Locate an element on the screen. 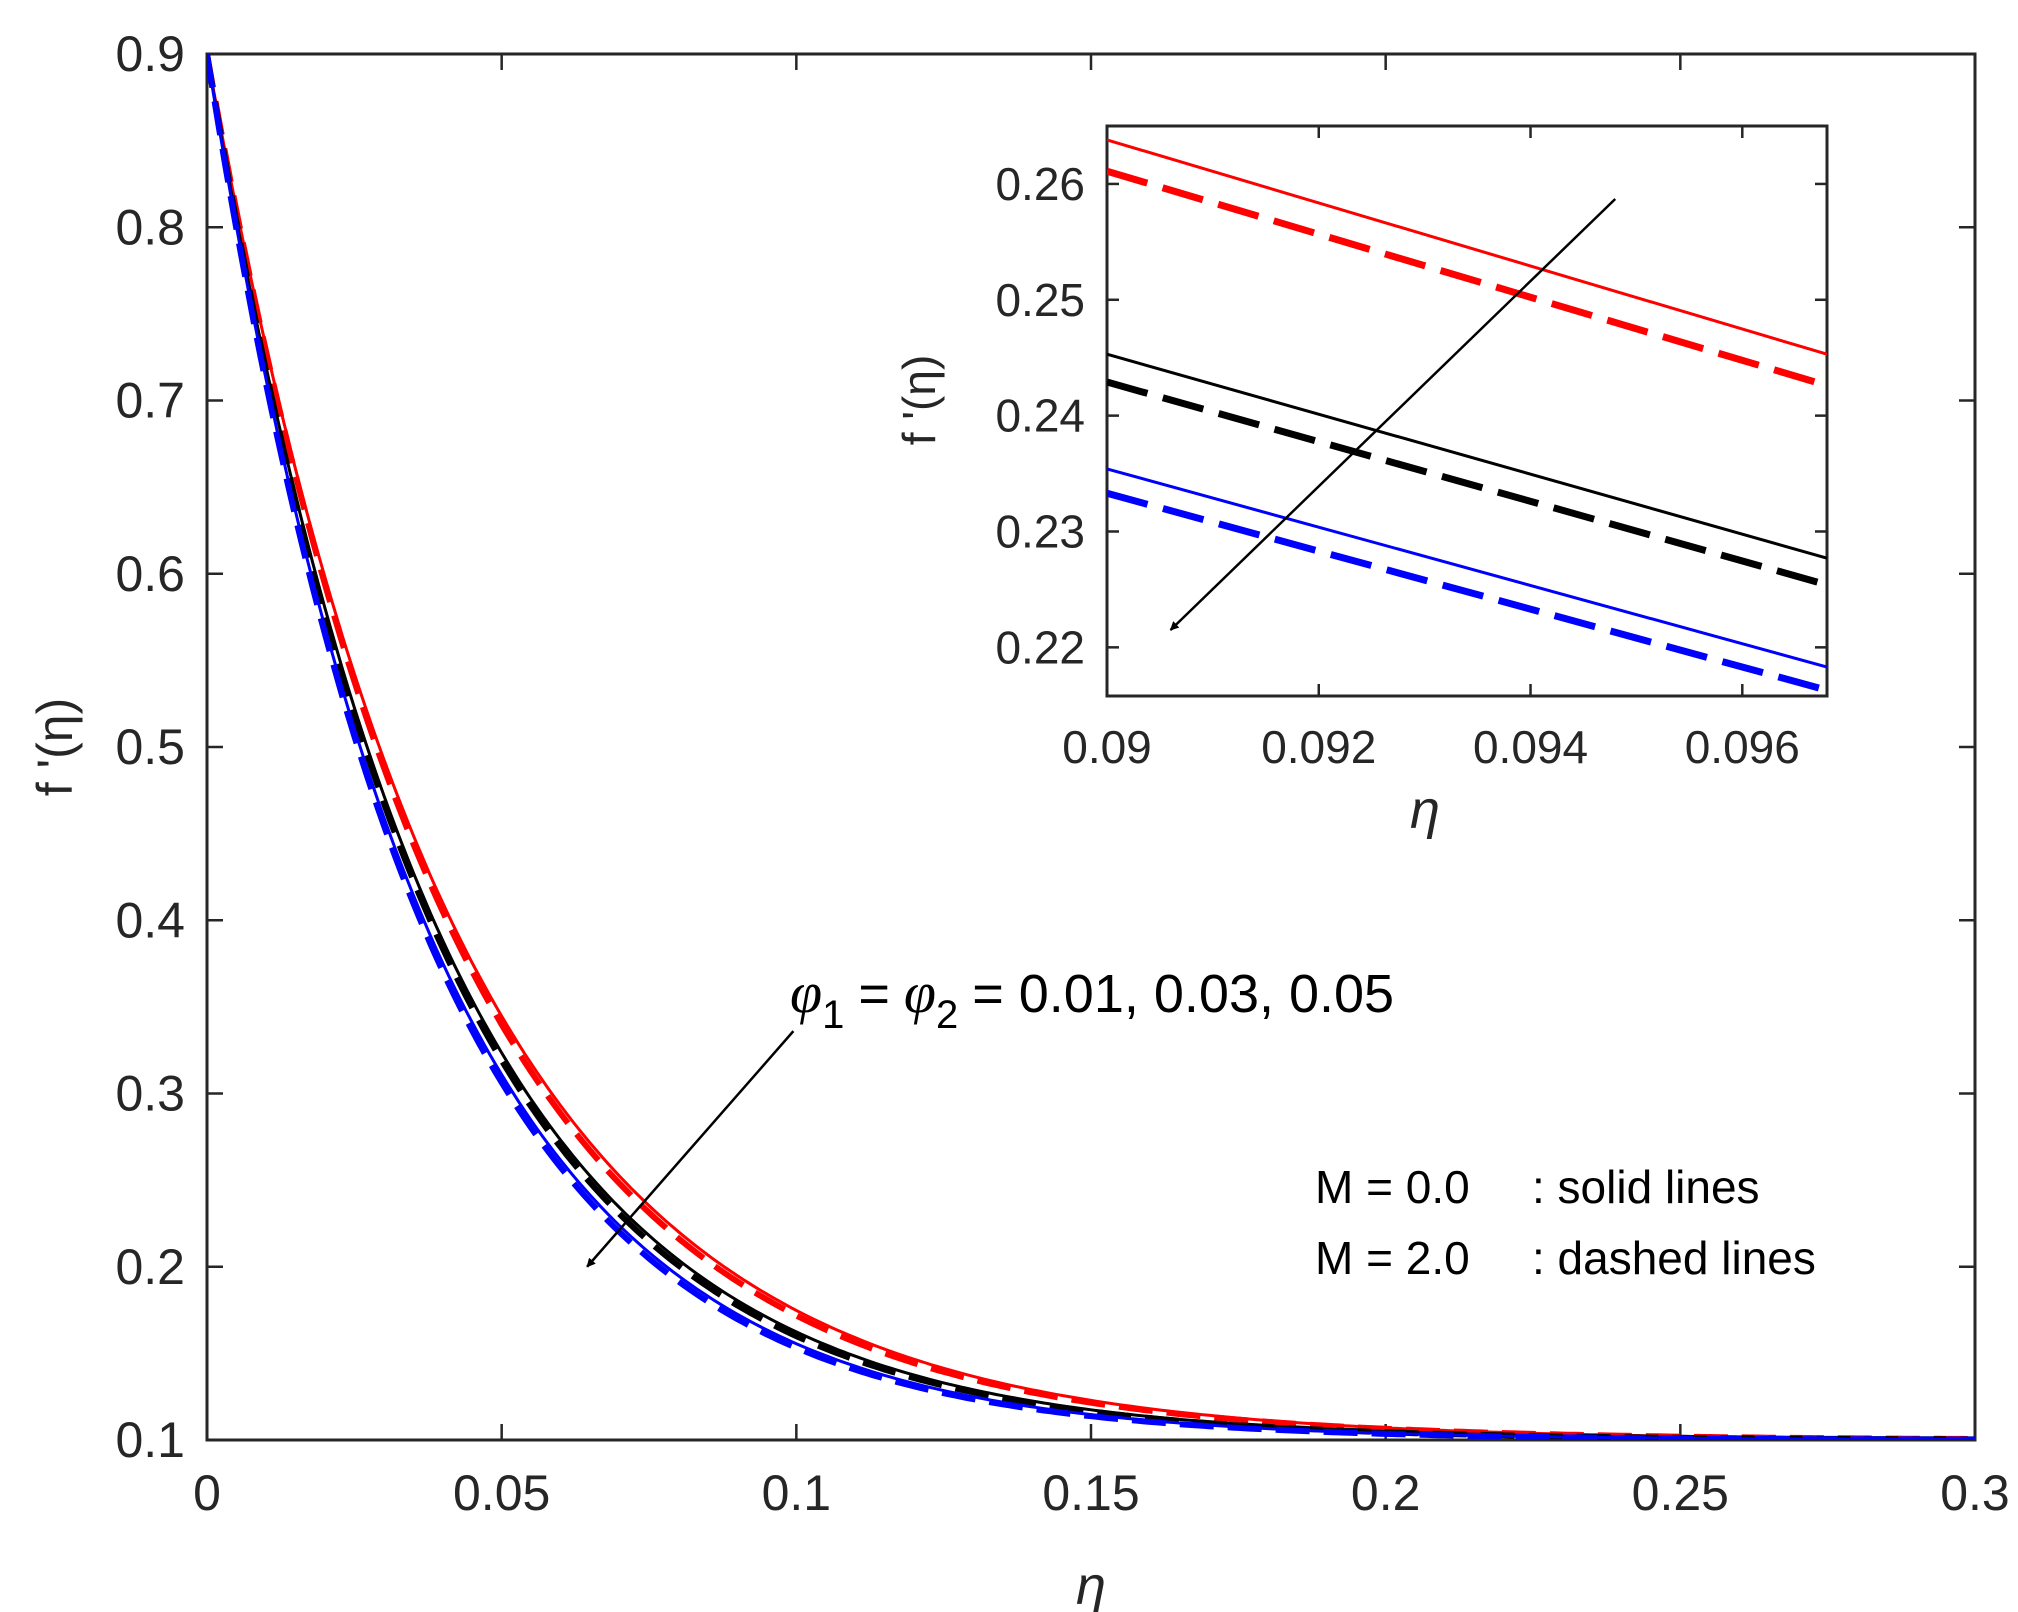  inset-x-ticks: 0.09 0.092 0.094 0.096 is located at coordinates (1431, 449).